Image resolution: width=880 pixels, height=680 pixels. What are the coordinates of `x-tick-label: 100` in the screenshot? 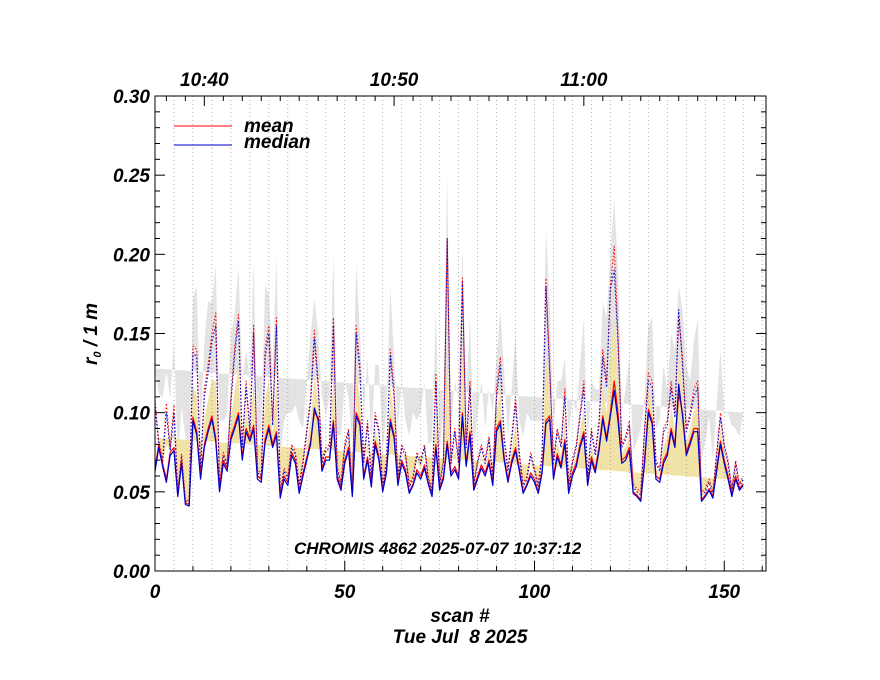 It's located at (535, 592).